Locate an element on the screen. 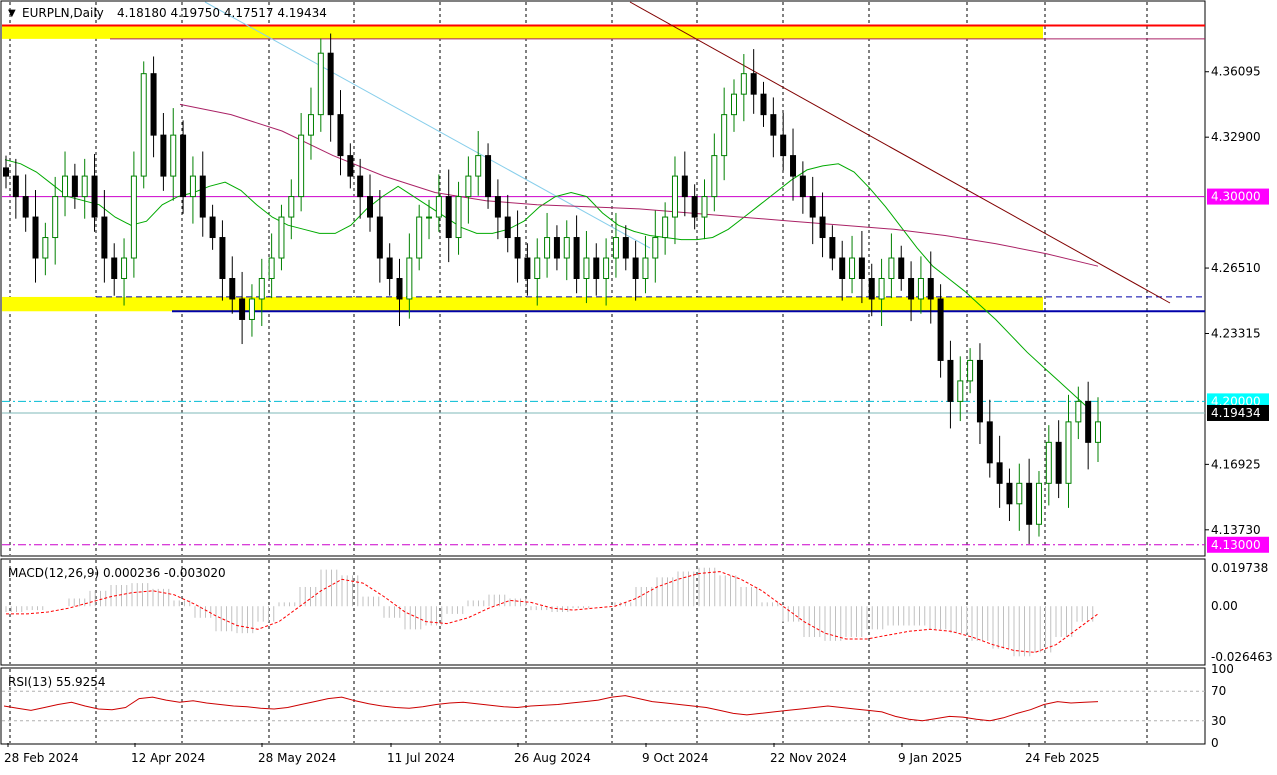 This screenshot has width=1277, height=775. macd-panel-frame is located at coordinates (603, 612).